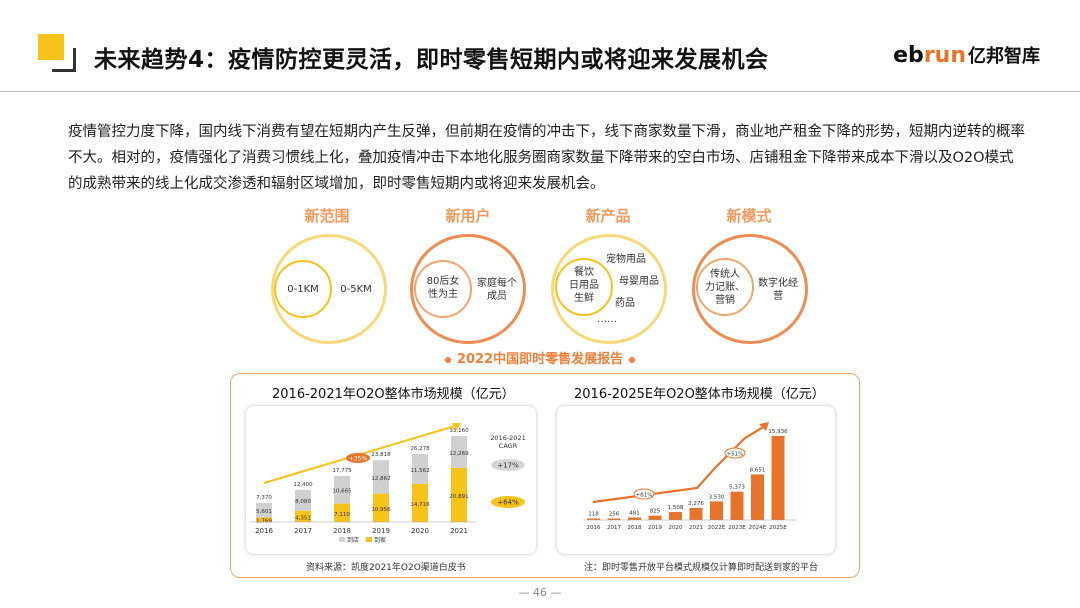  I want to click on cagr-forecast-label: +51%, so click(735, 454).